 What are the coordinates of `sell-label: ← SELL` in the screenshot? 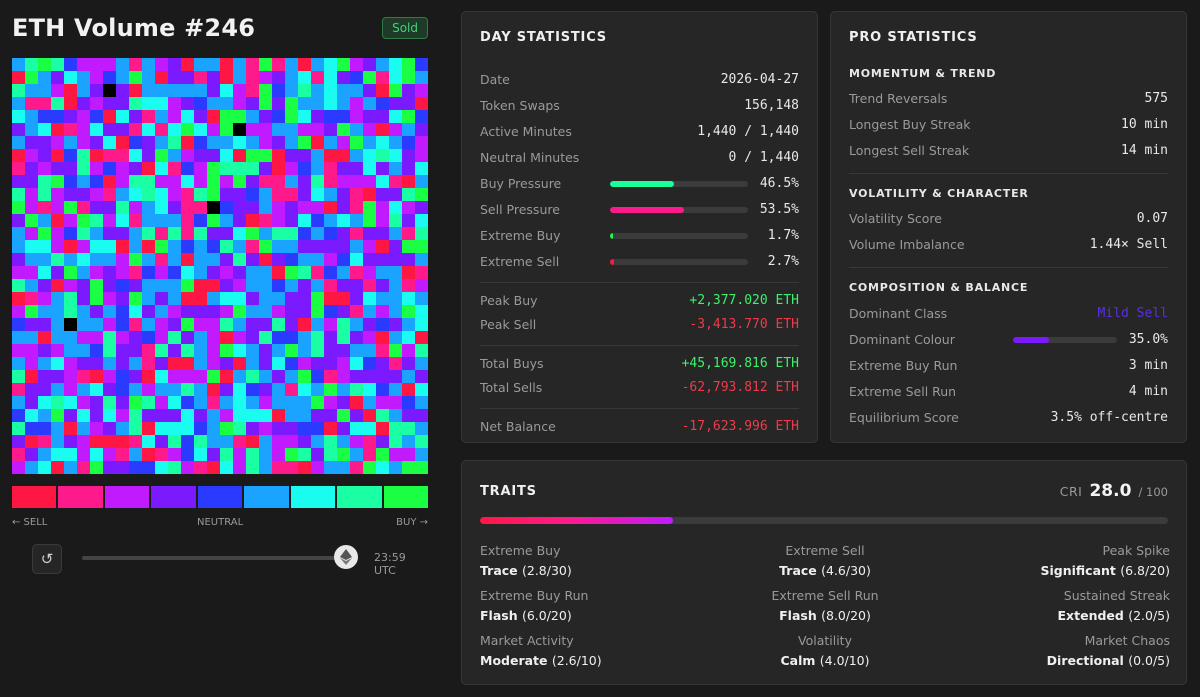 It's located at (30, 522).